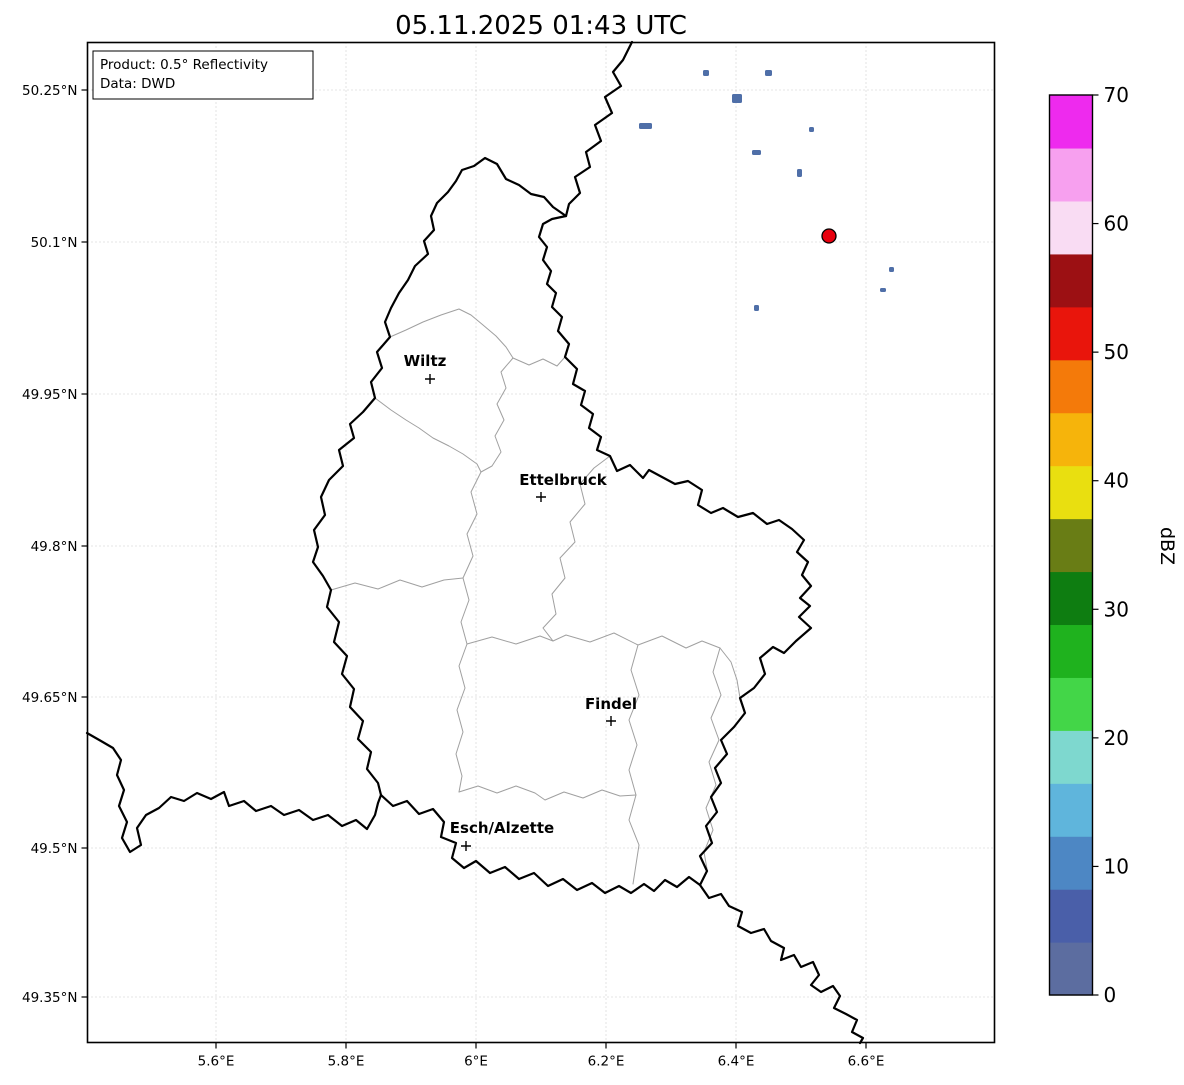 The image size is (1184, 1085). What do you see at coordinates (599, 129) in the screenshot?
I see `neighbor-border-path-north` at bounding box center [599, 129].